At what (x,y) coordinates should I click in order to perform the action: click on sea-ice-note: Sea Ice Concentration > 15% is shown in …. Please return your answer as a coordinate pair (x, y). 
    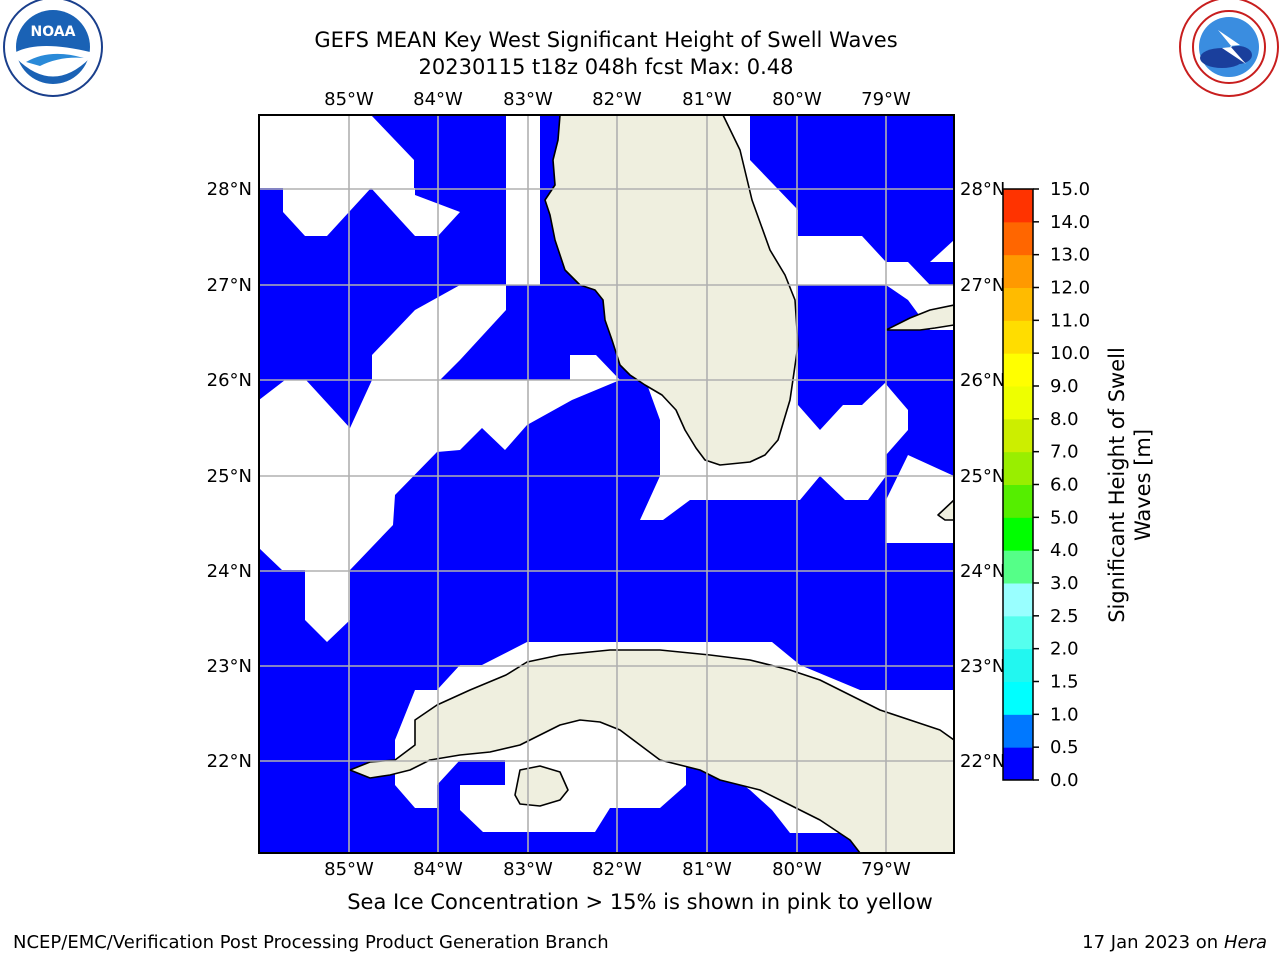
    Looking at the image, I should click on (640, 902).